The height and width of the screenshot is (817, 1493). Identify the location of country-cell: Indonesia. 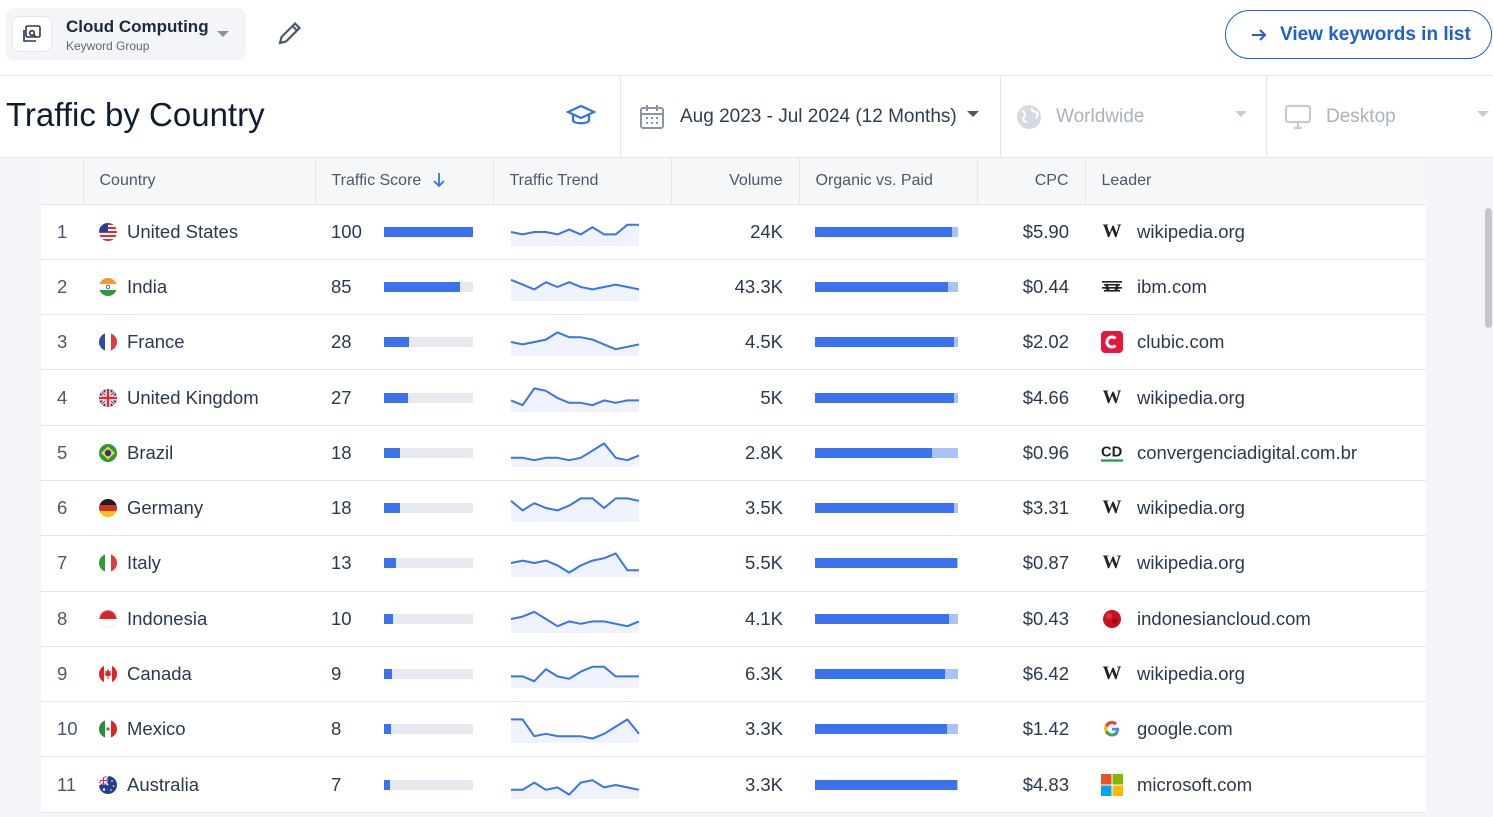
(199, 619).